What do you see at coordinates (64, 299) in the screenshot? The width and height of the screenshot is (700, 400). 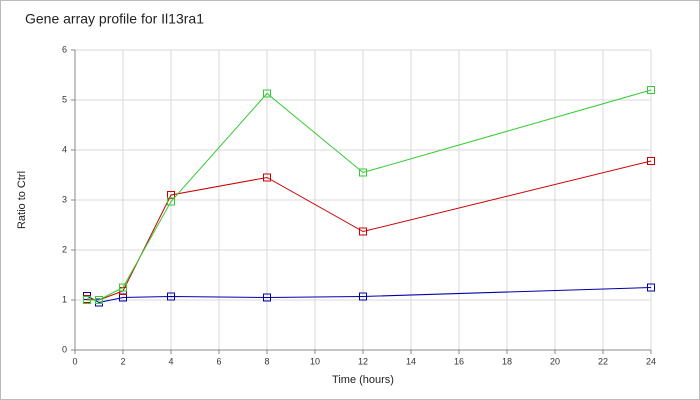 I see `y-tick-label: 1` at bounding box center [64, 299].